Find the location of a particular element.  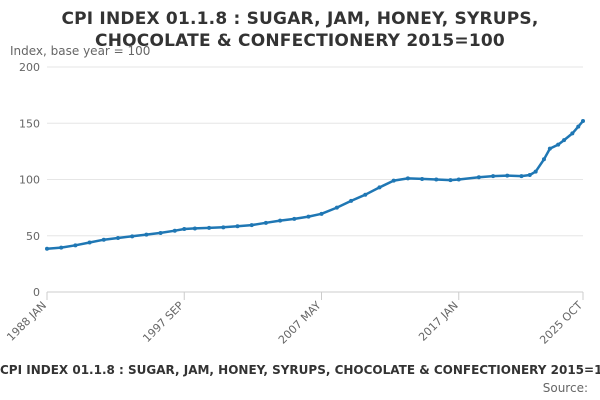

x-tick-label: 1997 SEP is located at coordinates (163, 322).